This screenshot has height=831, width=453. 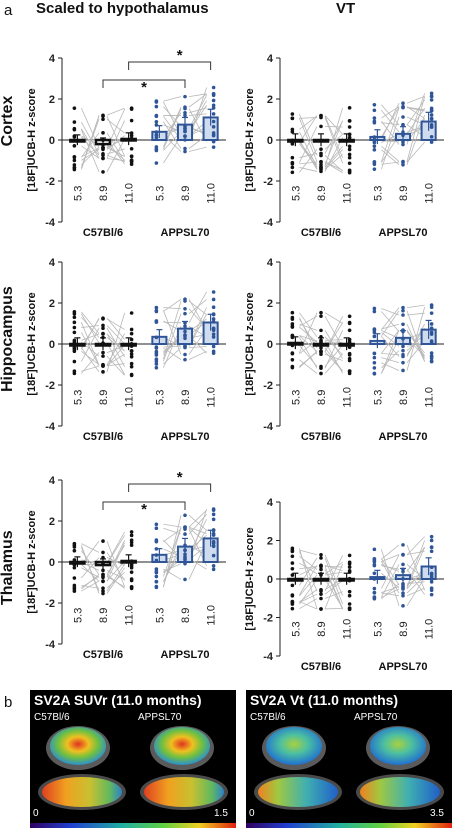 What do you see at coordinates (144, 505) in the screenshot?
I see `significance-bracket` at bounding box center [144, 505].